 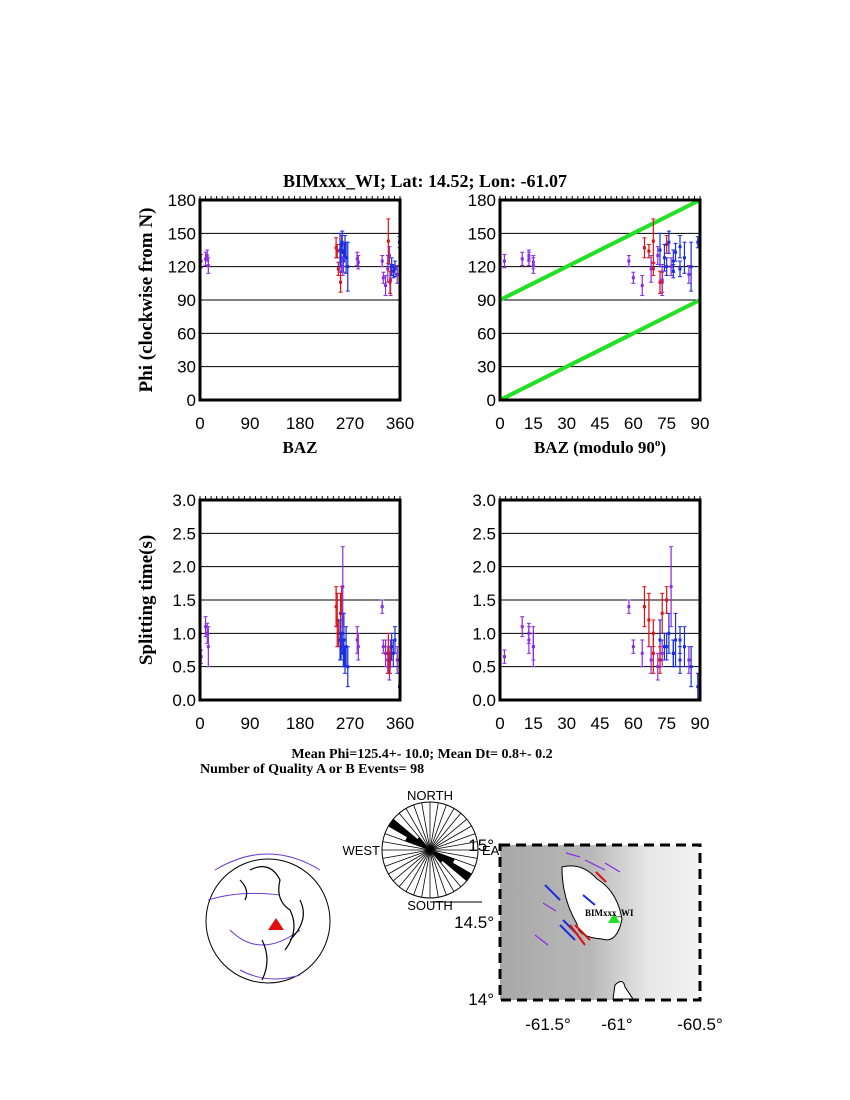 I want to click on x-tick-label: 0, so click(x=499, y=723).